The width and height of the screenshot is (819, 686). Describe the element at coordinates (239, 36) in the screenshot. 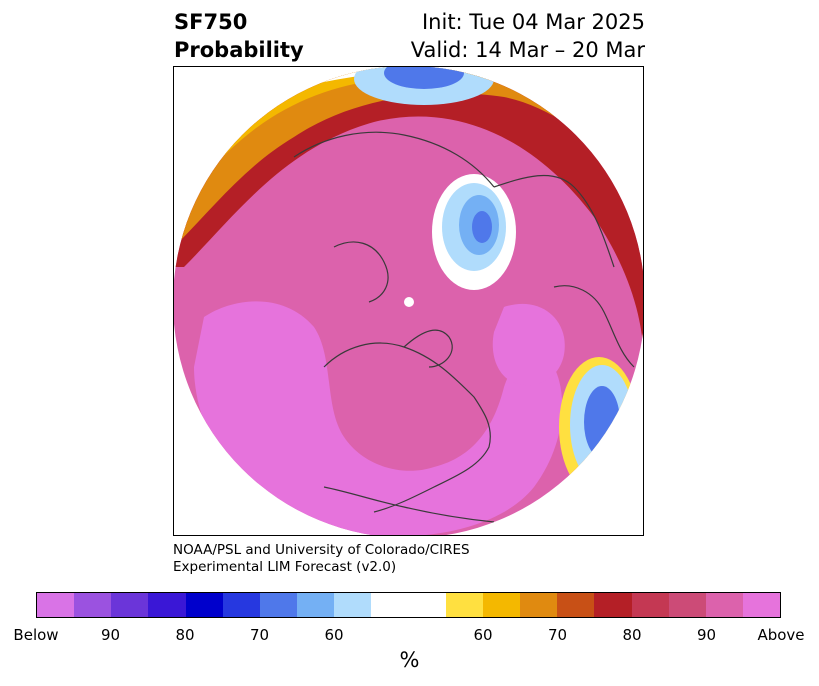

I see `map-title: SF750 Probability` at that location.